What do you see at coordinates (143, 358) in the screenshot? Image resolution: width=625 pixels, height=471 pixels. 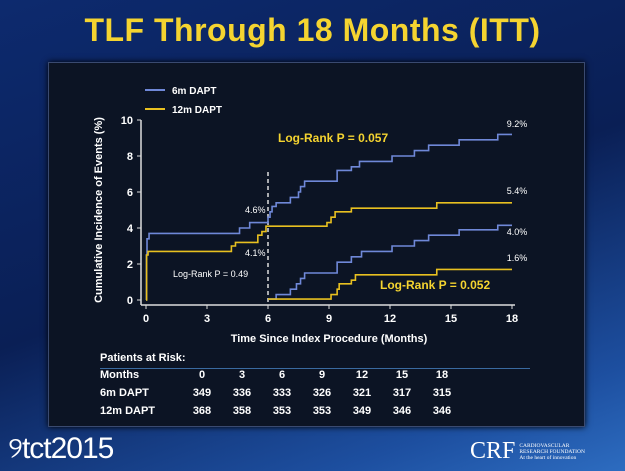 I see `risk-heading: Patients at Risk:` at bounding box center [143, 358].